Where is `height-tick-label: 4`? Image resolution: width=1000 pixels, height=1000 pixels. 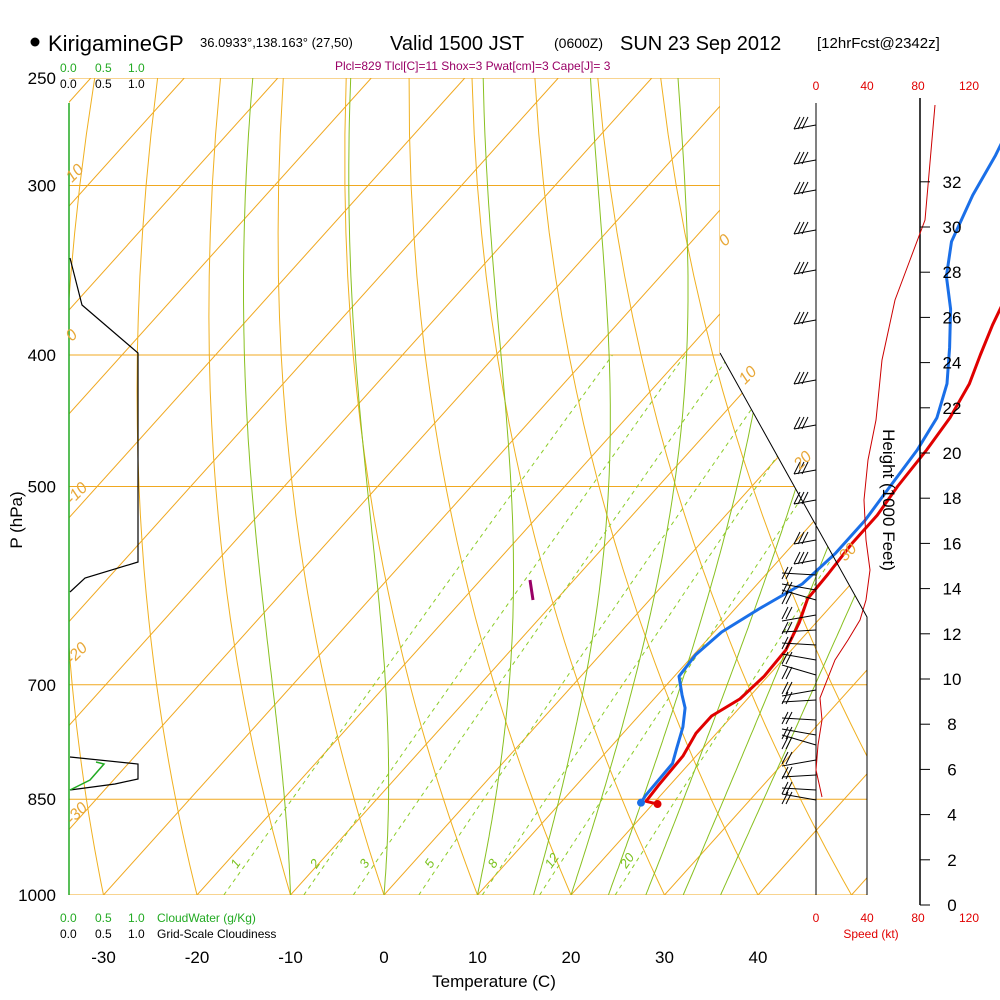
height-tick-label: 4 is located at coordinates (951, 815).